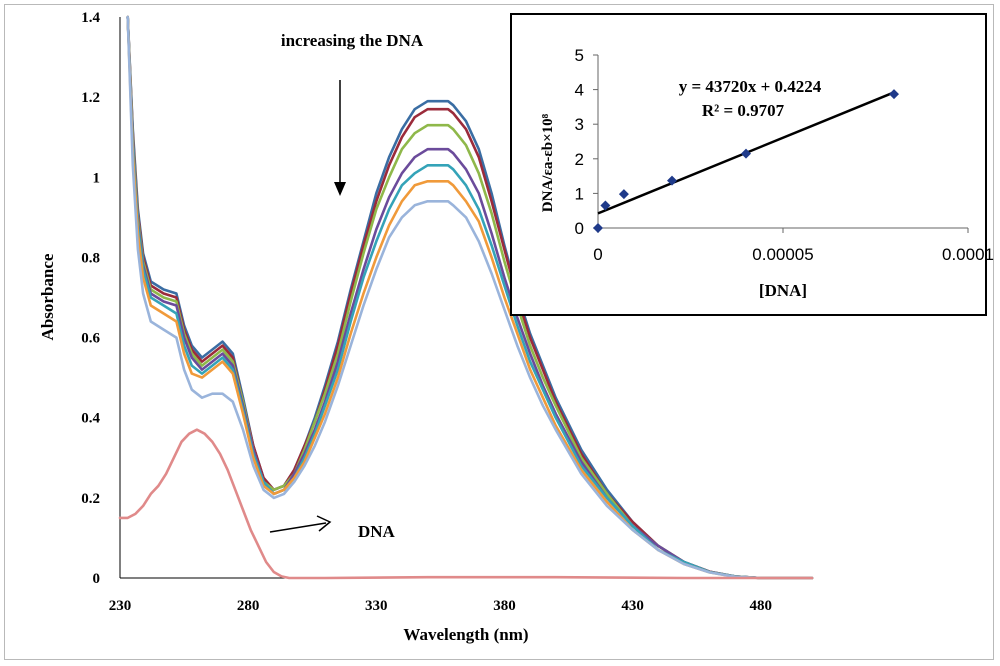 Image resolution: width=1000 pixels, height=666 pixels. What do you see at coordinates (90, 258) in the screenshot?
I see `main-y-tick-label: 0.8` at bounding box center [90, 258].